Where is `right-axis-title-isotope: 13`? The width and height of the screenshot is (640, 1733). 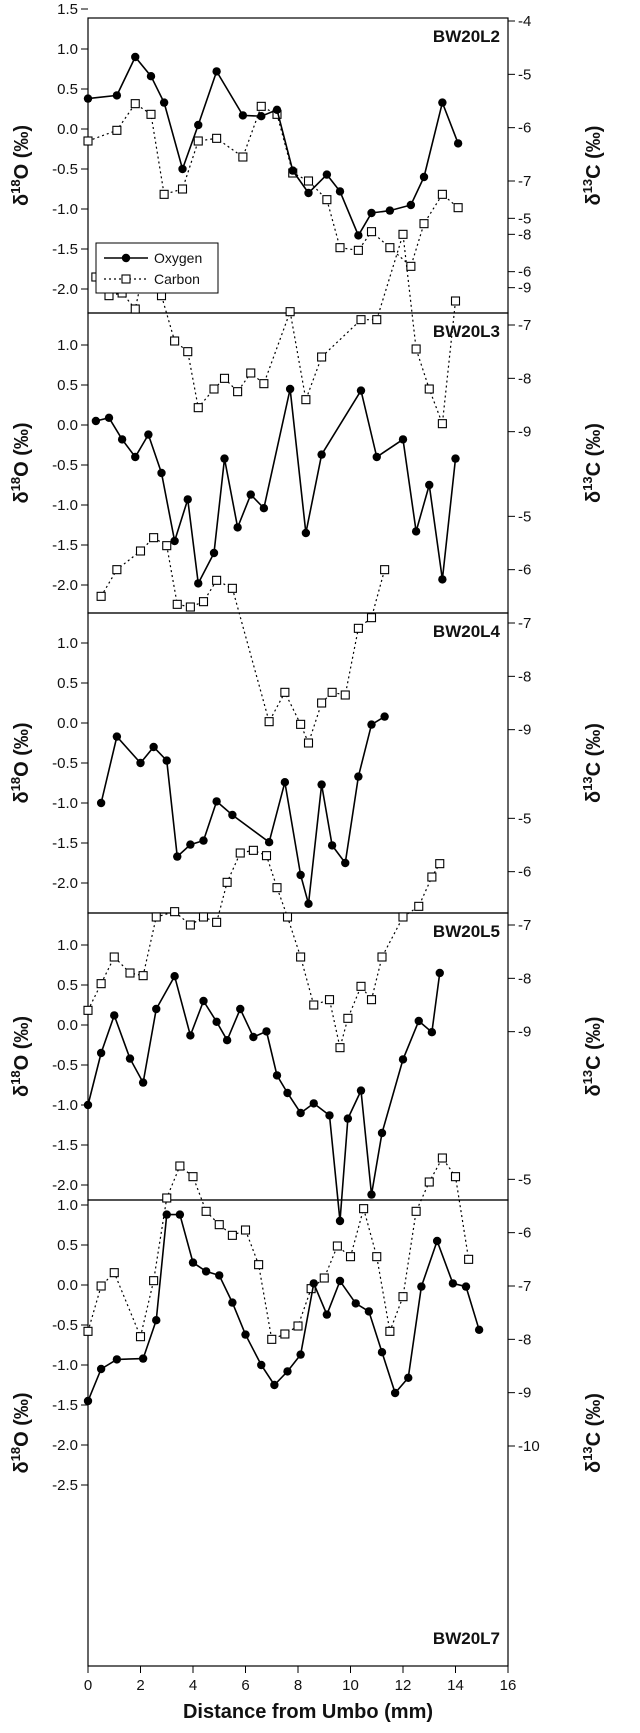
right-axis-title-isotope: 13 is located at coordinates (587, 1453).